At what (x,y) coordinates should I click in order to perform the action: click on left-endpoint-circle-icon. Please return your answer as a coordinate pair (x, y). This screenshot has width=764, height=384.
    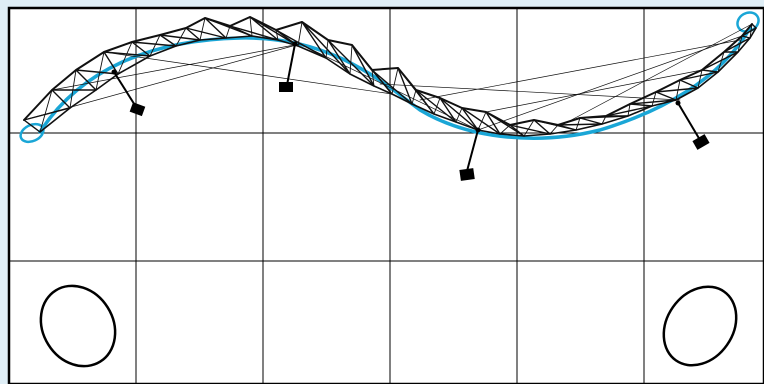
    Looking at the image, I should click on (32, 133).